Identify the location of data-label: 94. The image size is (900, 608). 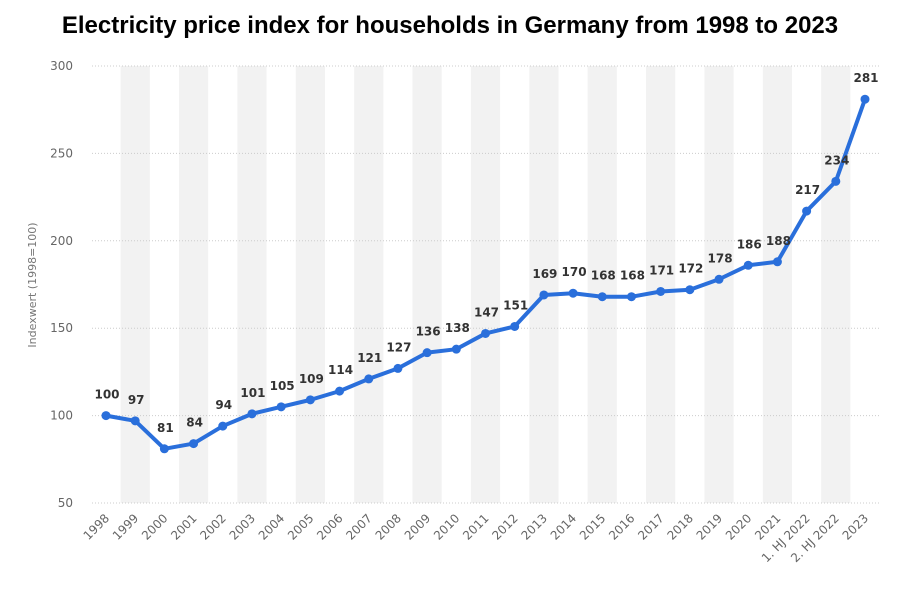
(223, 405).